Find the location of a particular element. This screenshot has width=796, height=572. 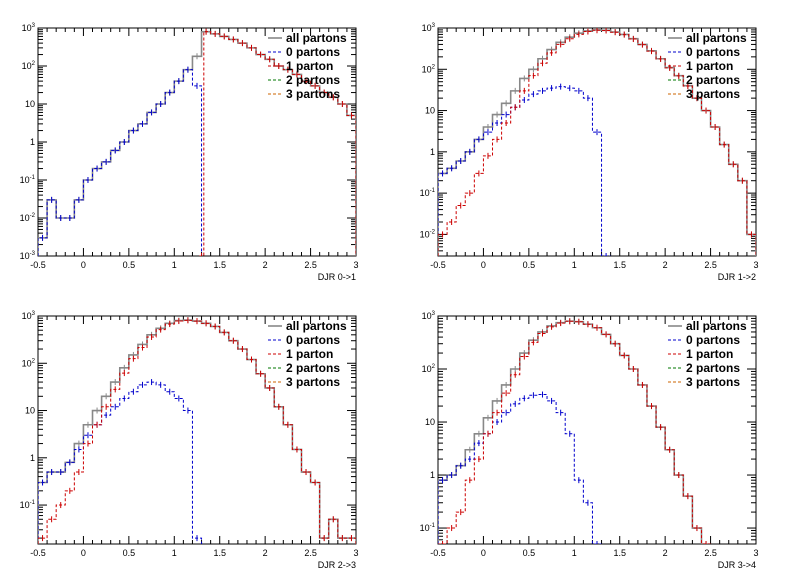

series-line-1-parton is located at coordinates (574, 432).